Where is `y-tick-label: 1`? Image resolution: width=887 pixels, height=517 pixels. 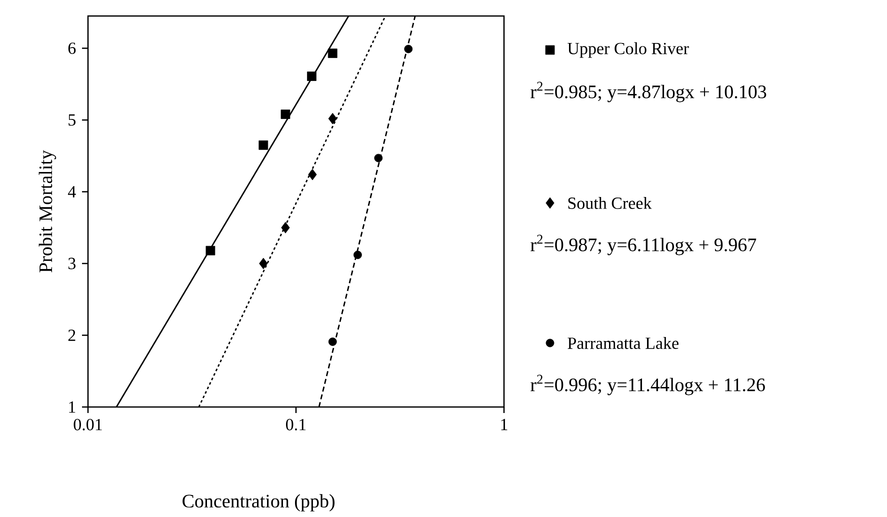
y-tick-label: 1 is located at coordinates (72, 407).